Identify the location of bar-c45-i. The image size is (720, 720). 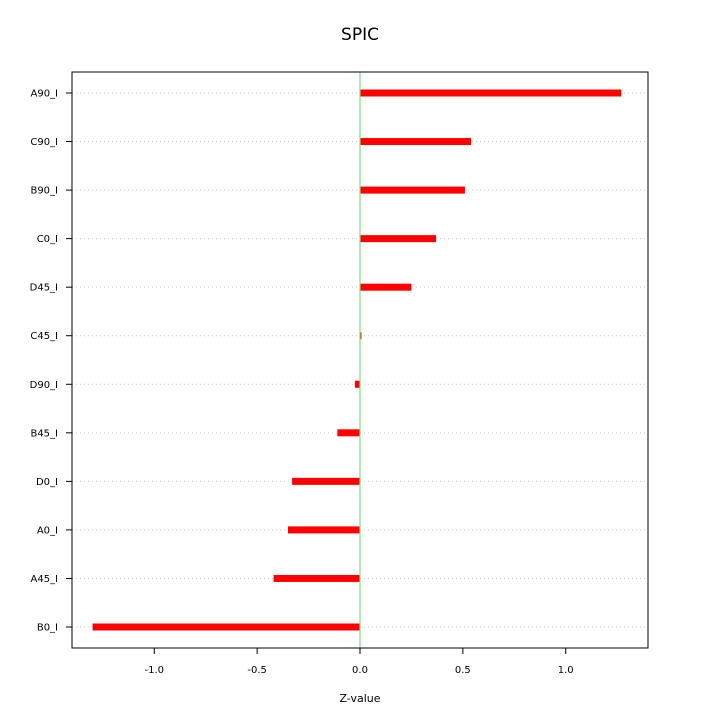
(361, 336).